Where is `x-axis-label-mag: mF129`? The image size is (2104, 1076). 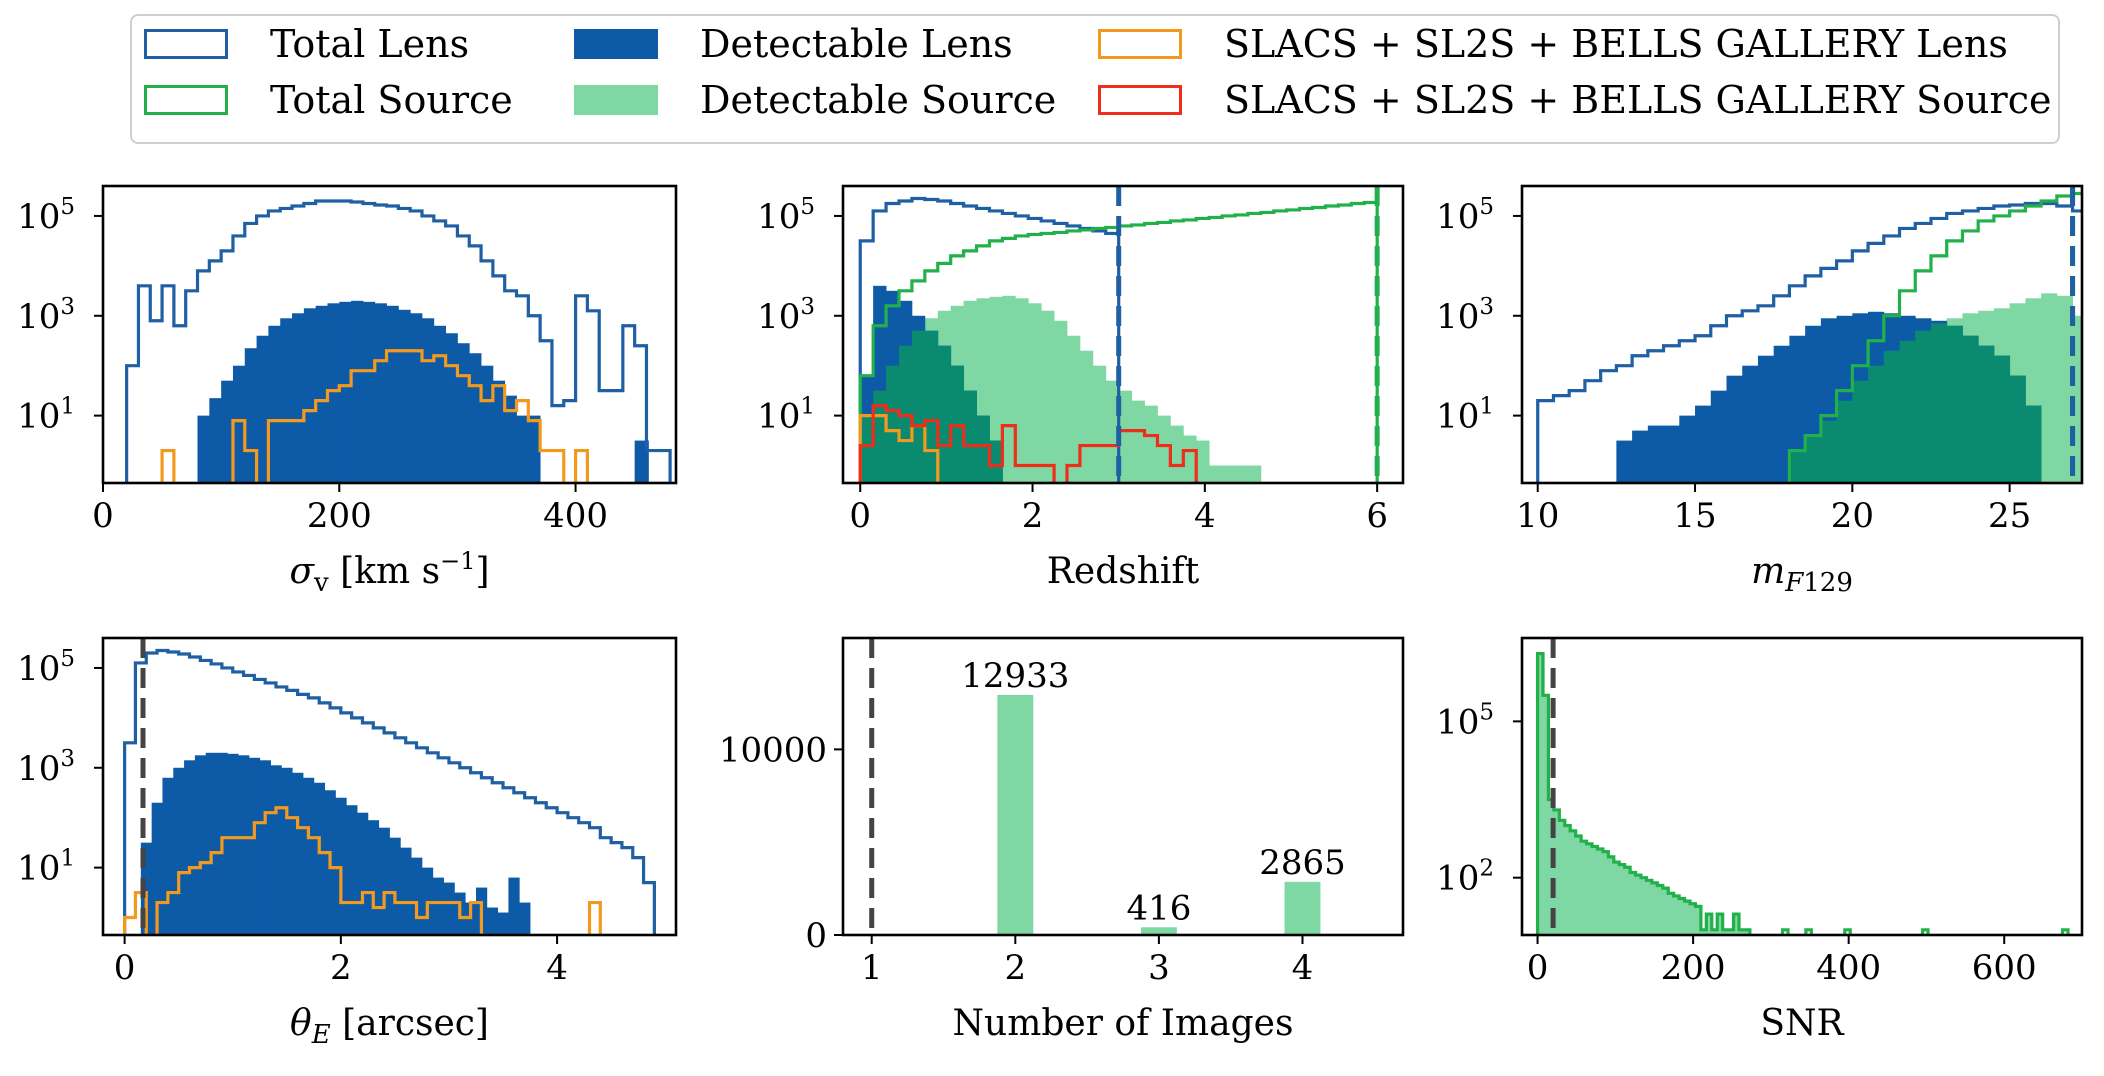
x-axis-label-mag: mF129 is located at coordinates (1802, 574).